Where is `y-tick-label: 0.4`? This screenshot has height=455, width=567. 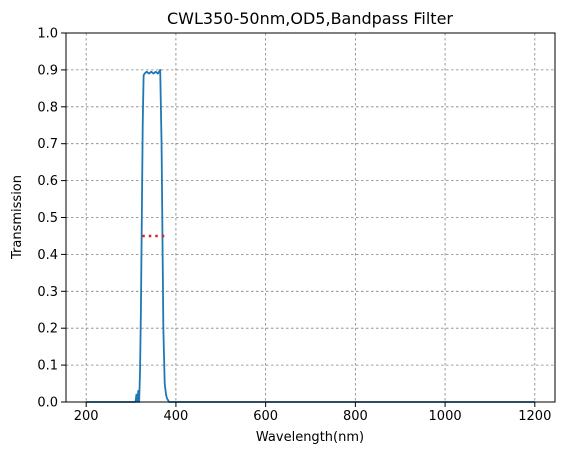
y-tick-label: 0.4 is located at coordinates (47, 255).